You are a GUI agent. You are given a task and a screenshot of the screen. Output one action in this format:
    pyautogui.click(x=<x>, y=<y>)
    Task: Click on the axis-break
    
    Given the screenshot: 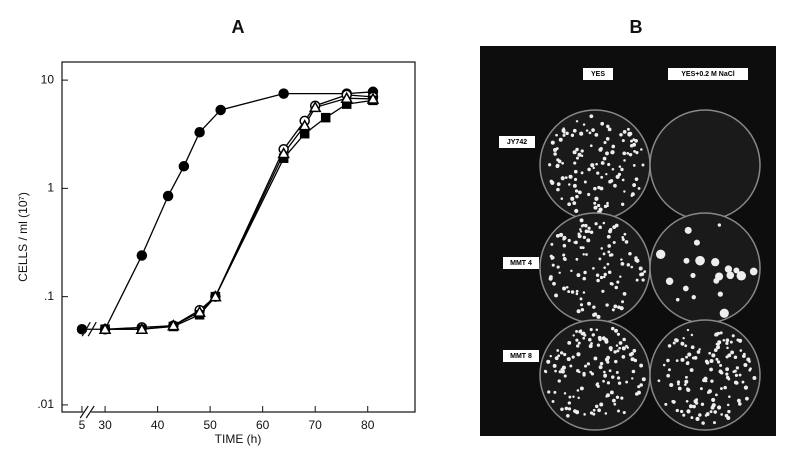 What is the action you would take?
    pyautogui.click(x=84, y=412)
    